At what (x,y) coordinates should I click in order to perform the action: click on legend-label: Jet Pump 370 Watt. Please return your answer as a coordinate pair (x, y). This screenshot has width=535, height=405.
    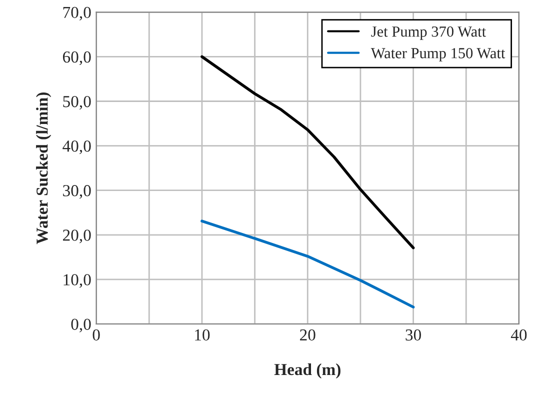
    Looking at the image, I should click on (428, 33).